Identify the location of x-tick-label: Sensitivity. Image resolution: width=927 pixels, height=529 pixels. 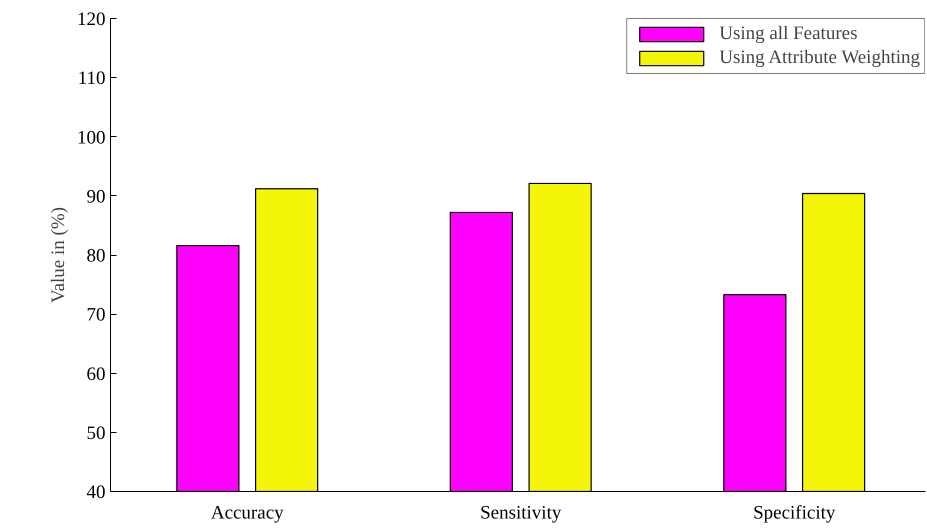
(521, 513).